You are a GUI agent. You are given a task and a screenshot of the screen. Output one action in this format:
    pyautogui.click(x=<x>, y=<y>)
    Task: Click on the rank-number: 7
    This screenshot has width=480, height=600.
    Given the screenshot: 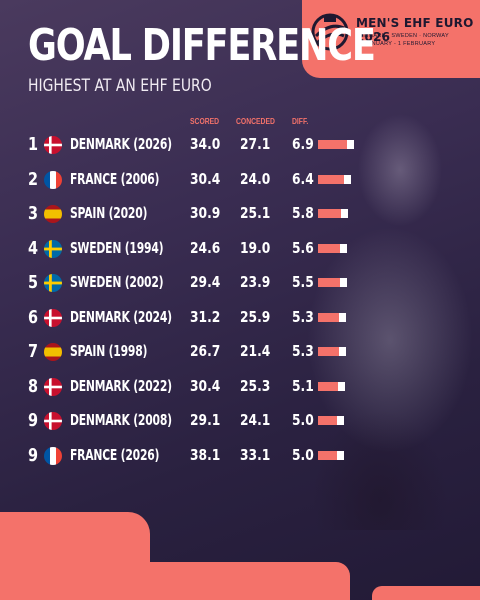 What is the action you would take?
    pyautogui.click(x=33, y=351)
    